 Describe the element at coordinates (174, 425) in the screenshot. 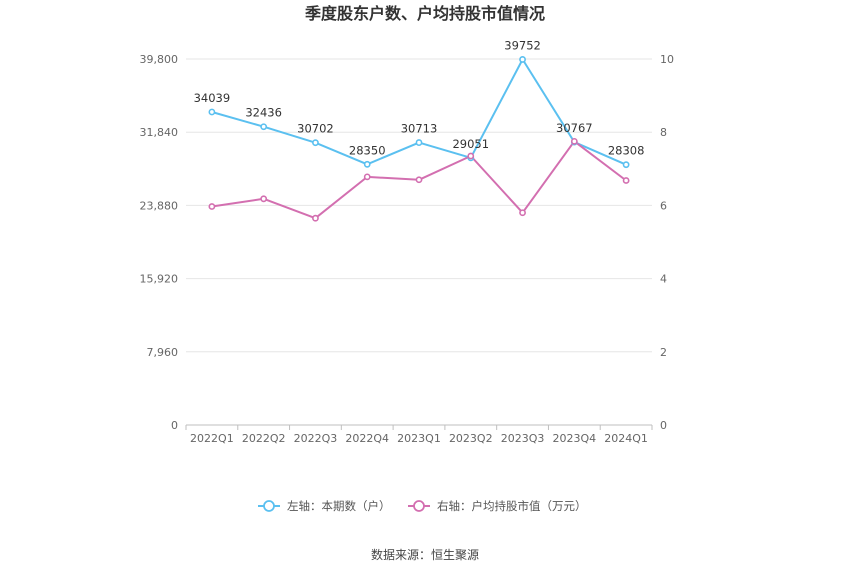

I see `left-tick-label: 0` at that location.